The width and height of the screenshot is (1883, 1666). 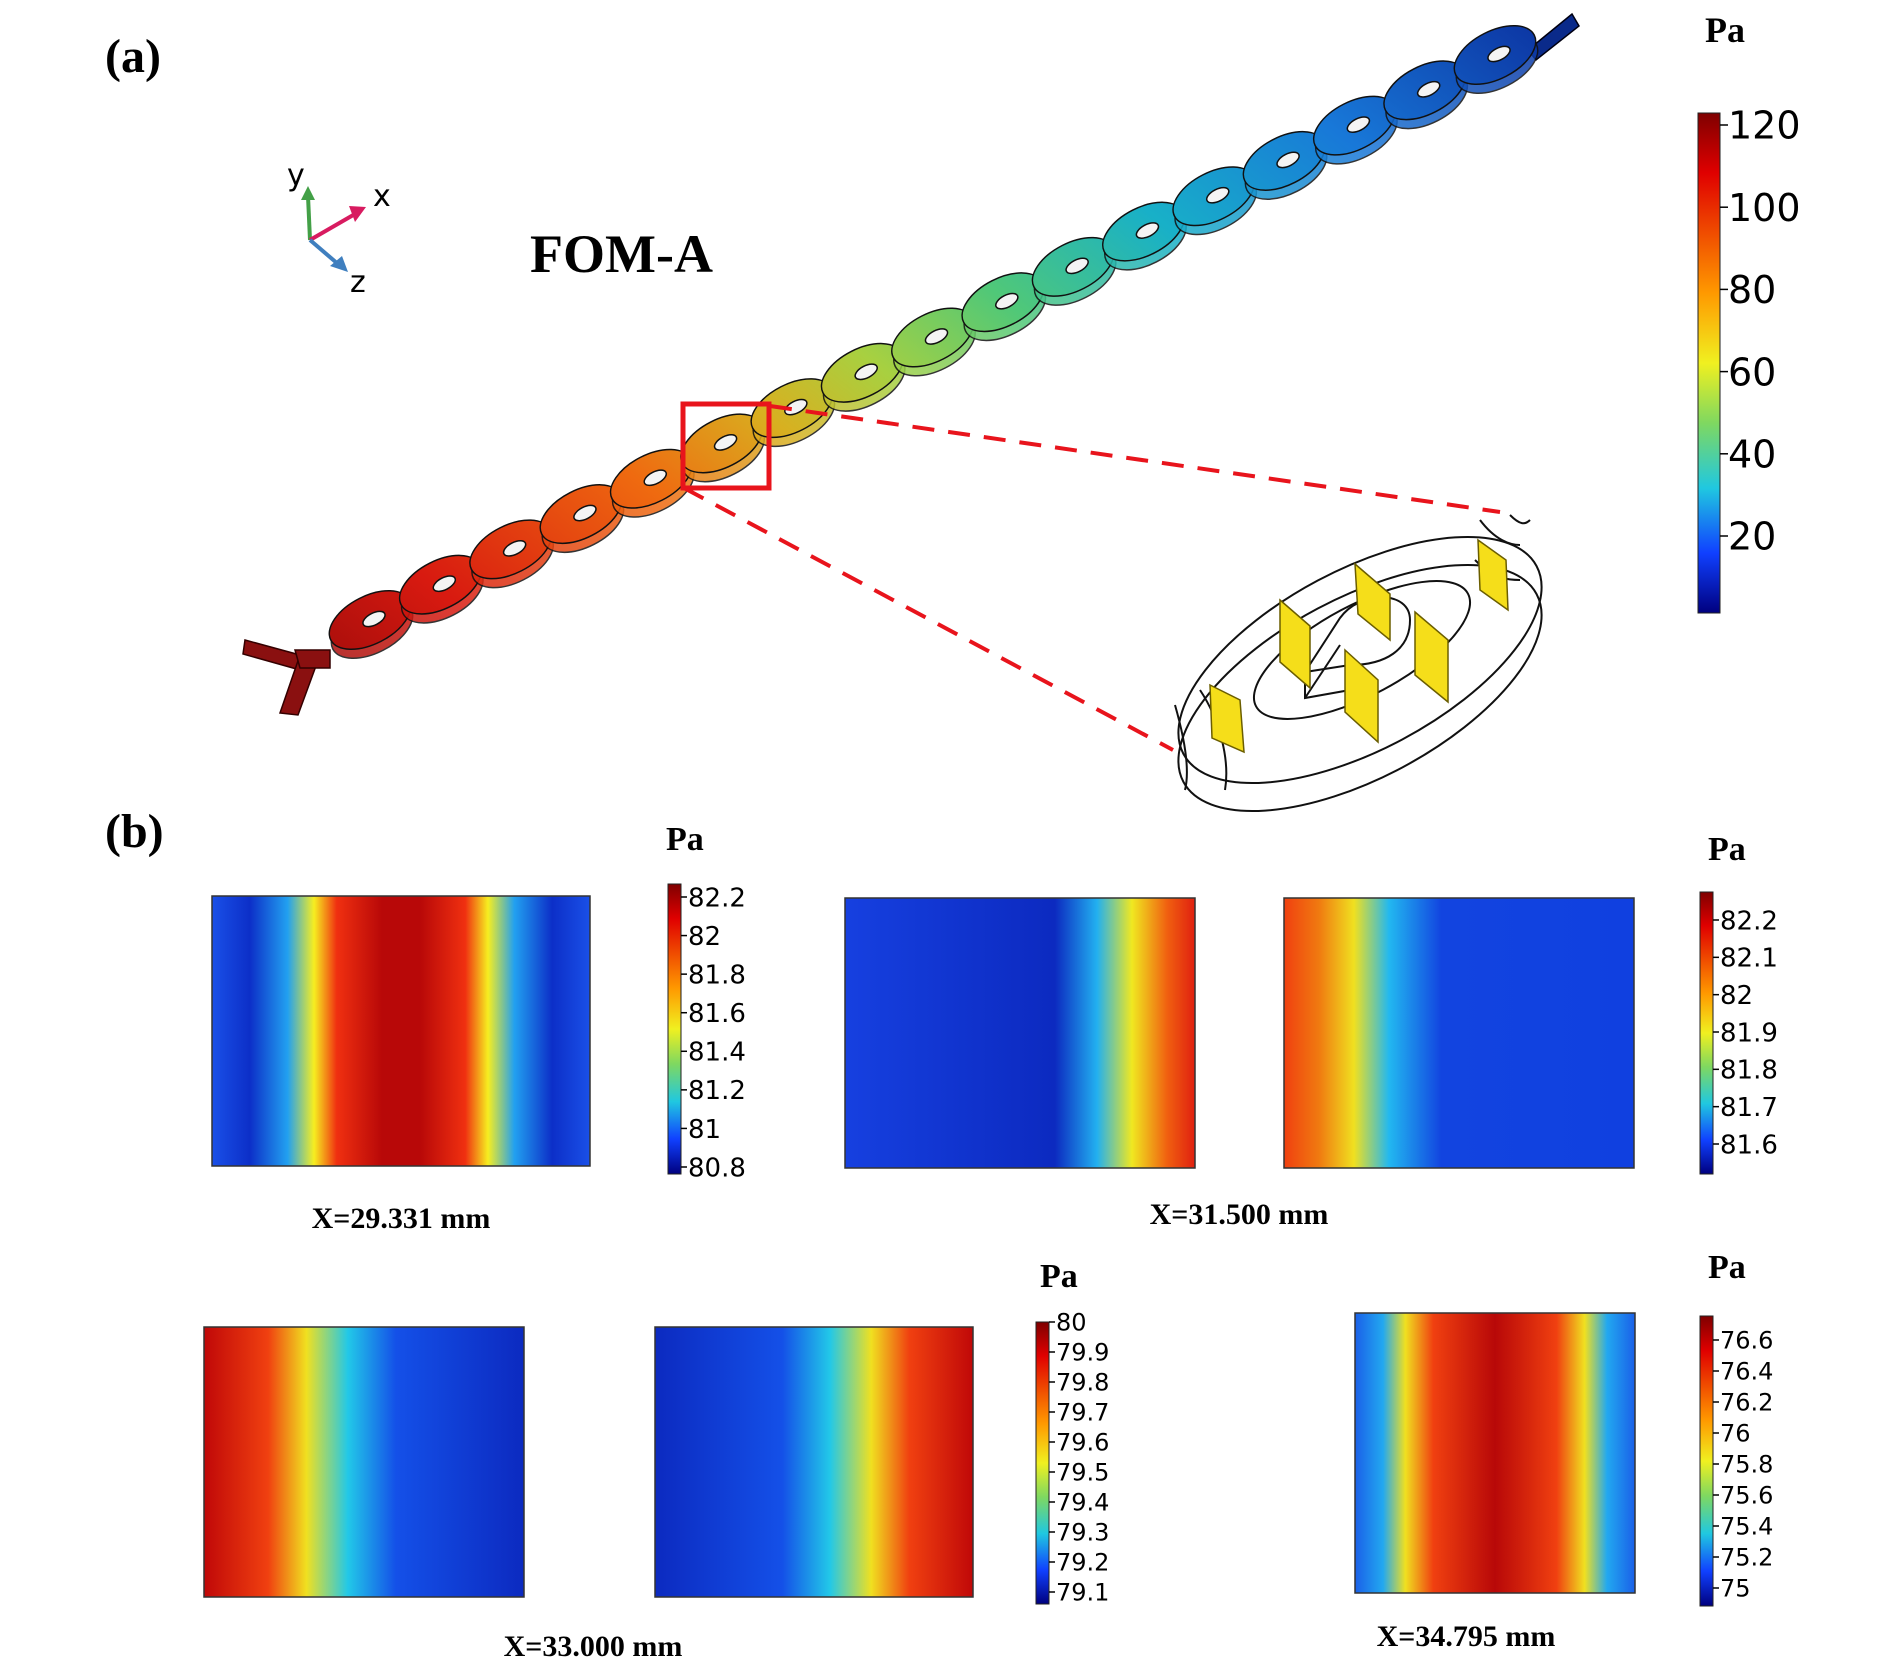 What do you see at coordinates (1706, 1033) in the screenshot?
I see `slice-2-colorbar` at bounding box center [1706, 1033].